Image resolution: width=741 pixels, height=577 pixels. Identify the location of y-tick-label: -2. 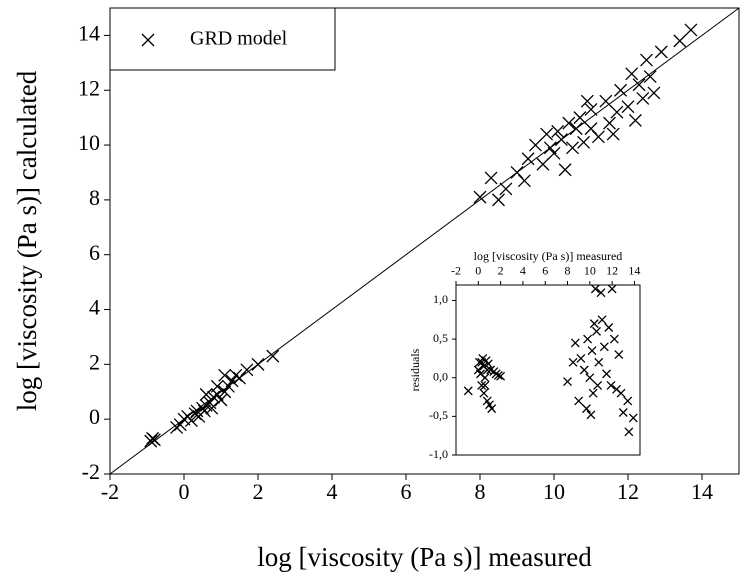
(91, 471).